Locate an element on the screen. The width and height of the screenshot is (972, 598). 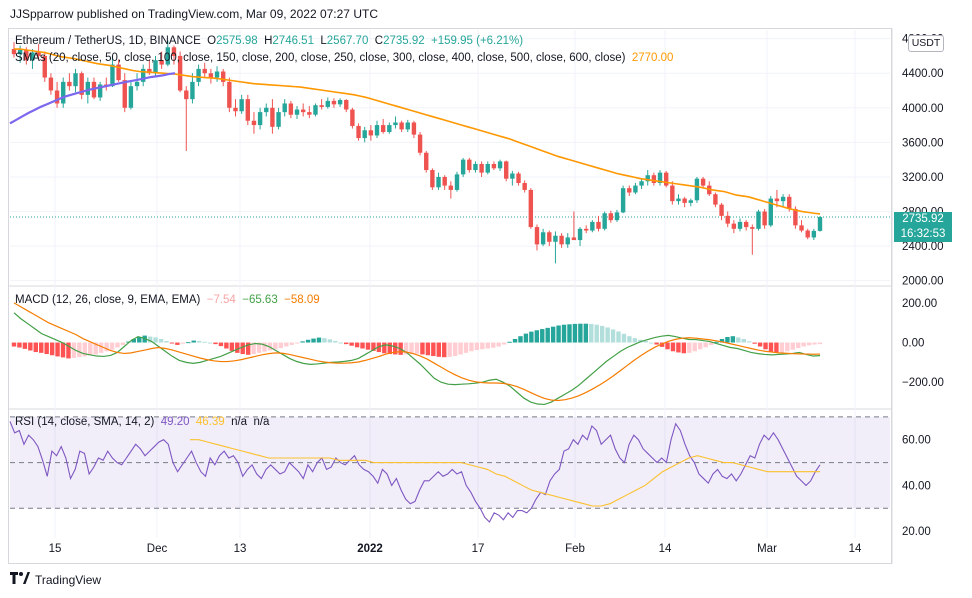
signal-line is located at coordinates (417, 352).